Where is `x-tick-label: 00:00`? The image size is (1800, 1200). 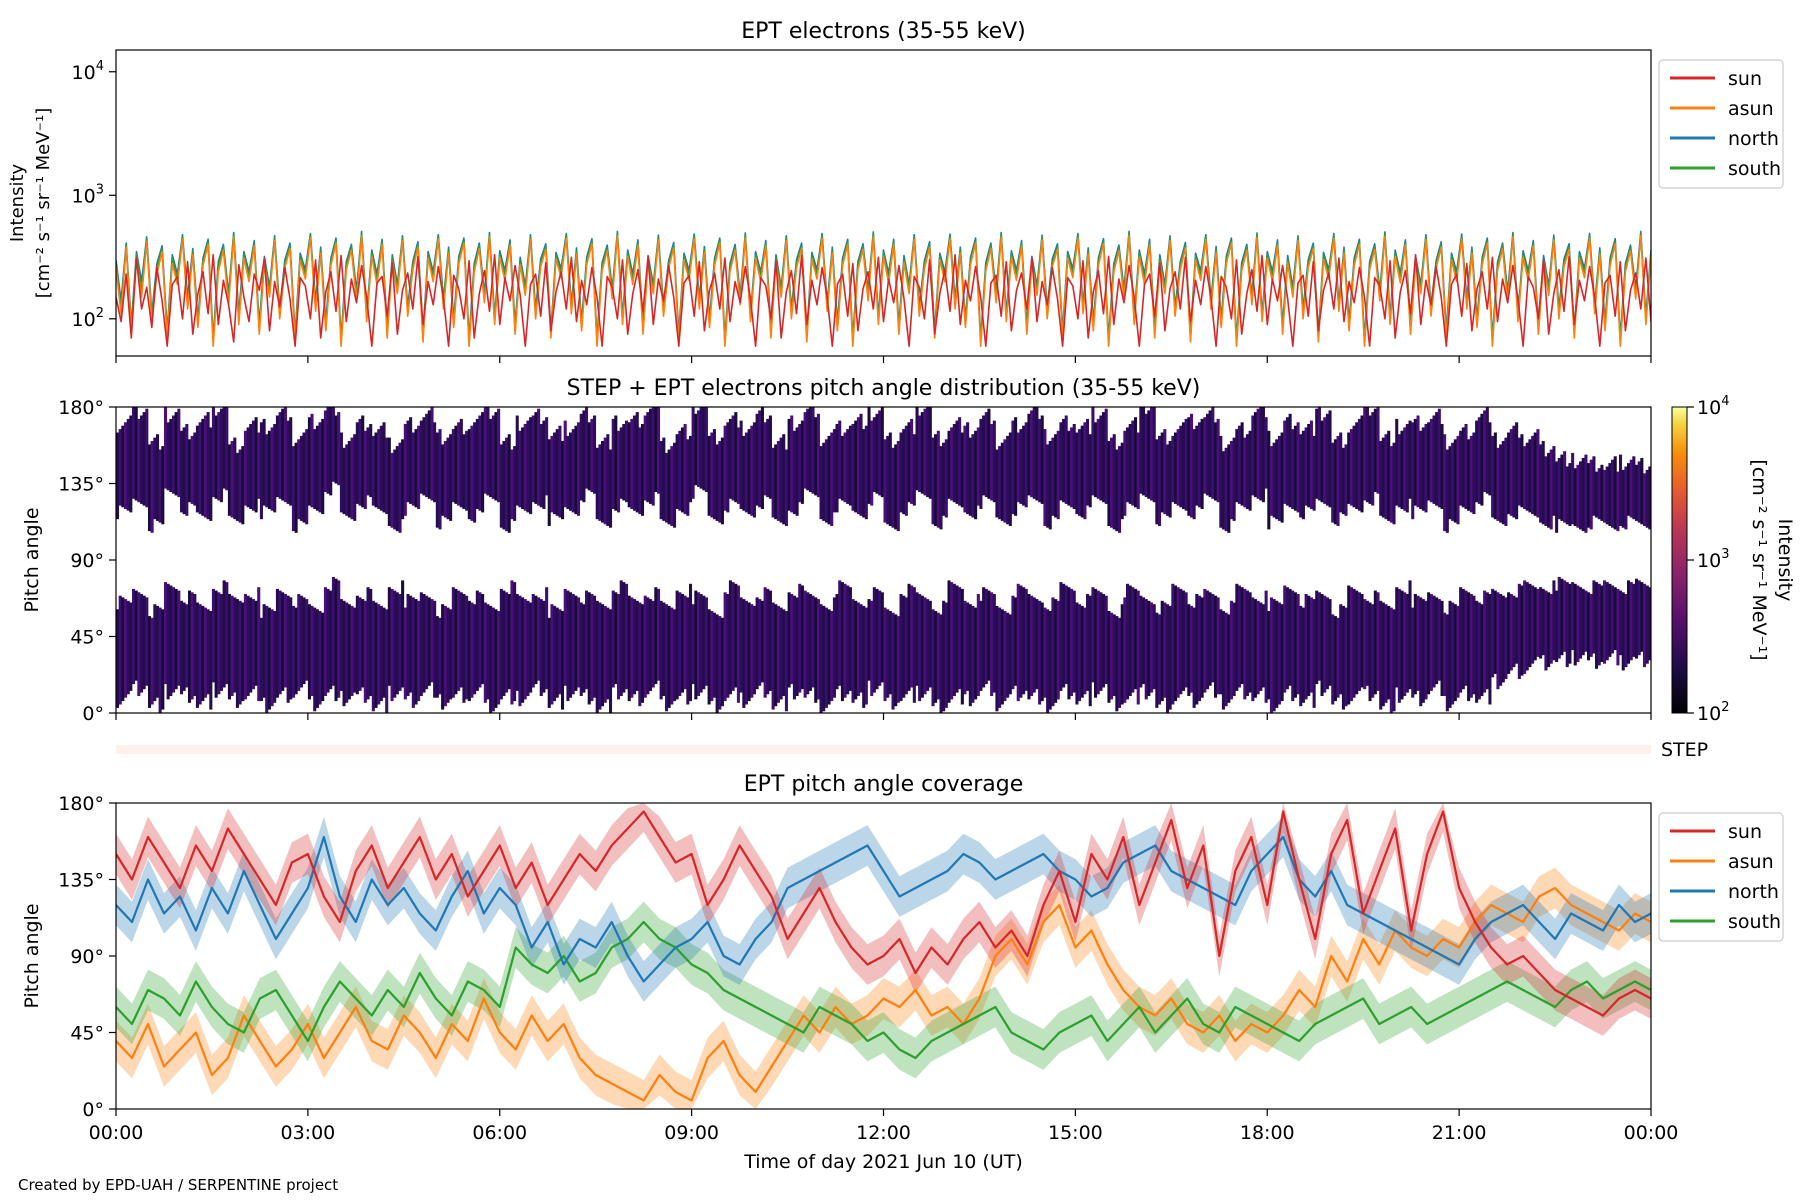
x-tick-label: 00:00 is located at coordinates (1651, 1133).